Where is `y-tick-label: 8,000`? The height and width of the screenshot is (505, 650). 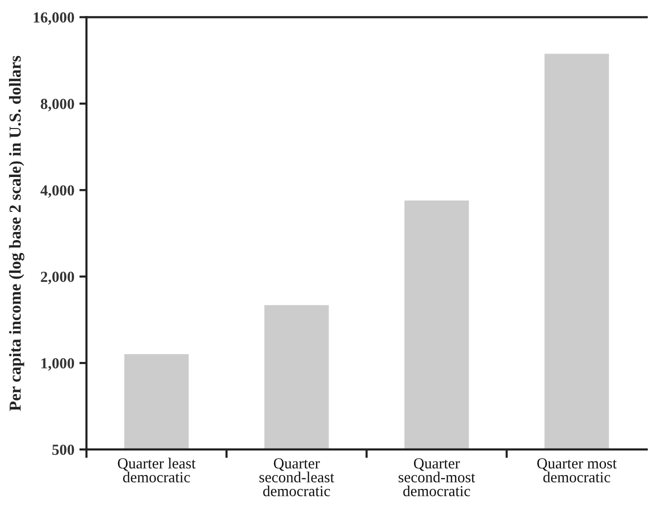
y-tick-label: 8,000 is located at coordinates (57, 105).